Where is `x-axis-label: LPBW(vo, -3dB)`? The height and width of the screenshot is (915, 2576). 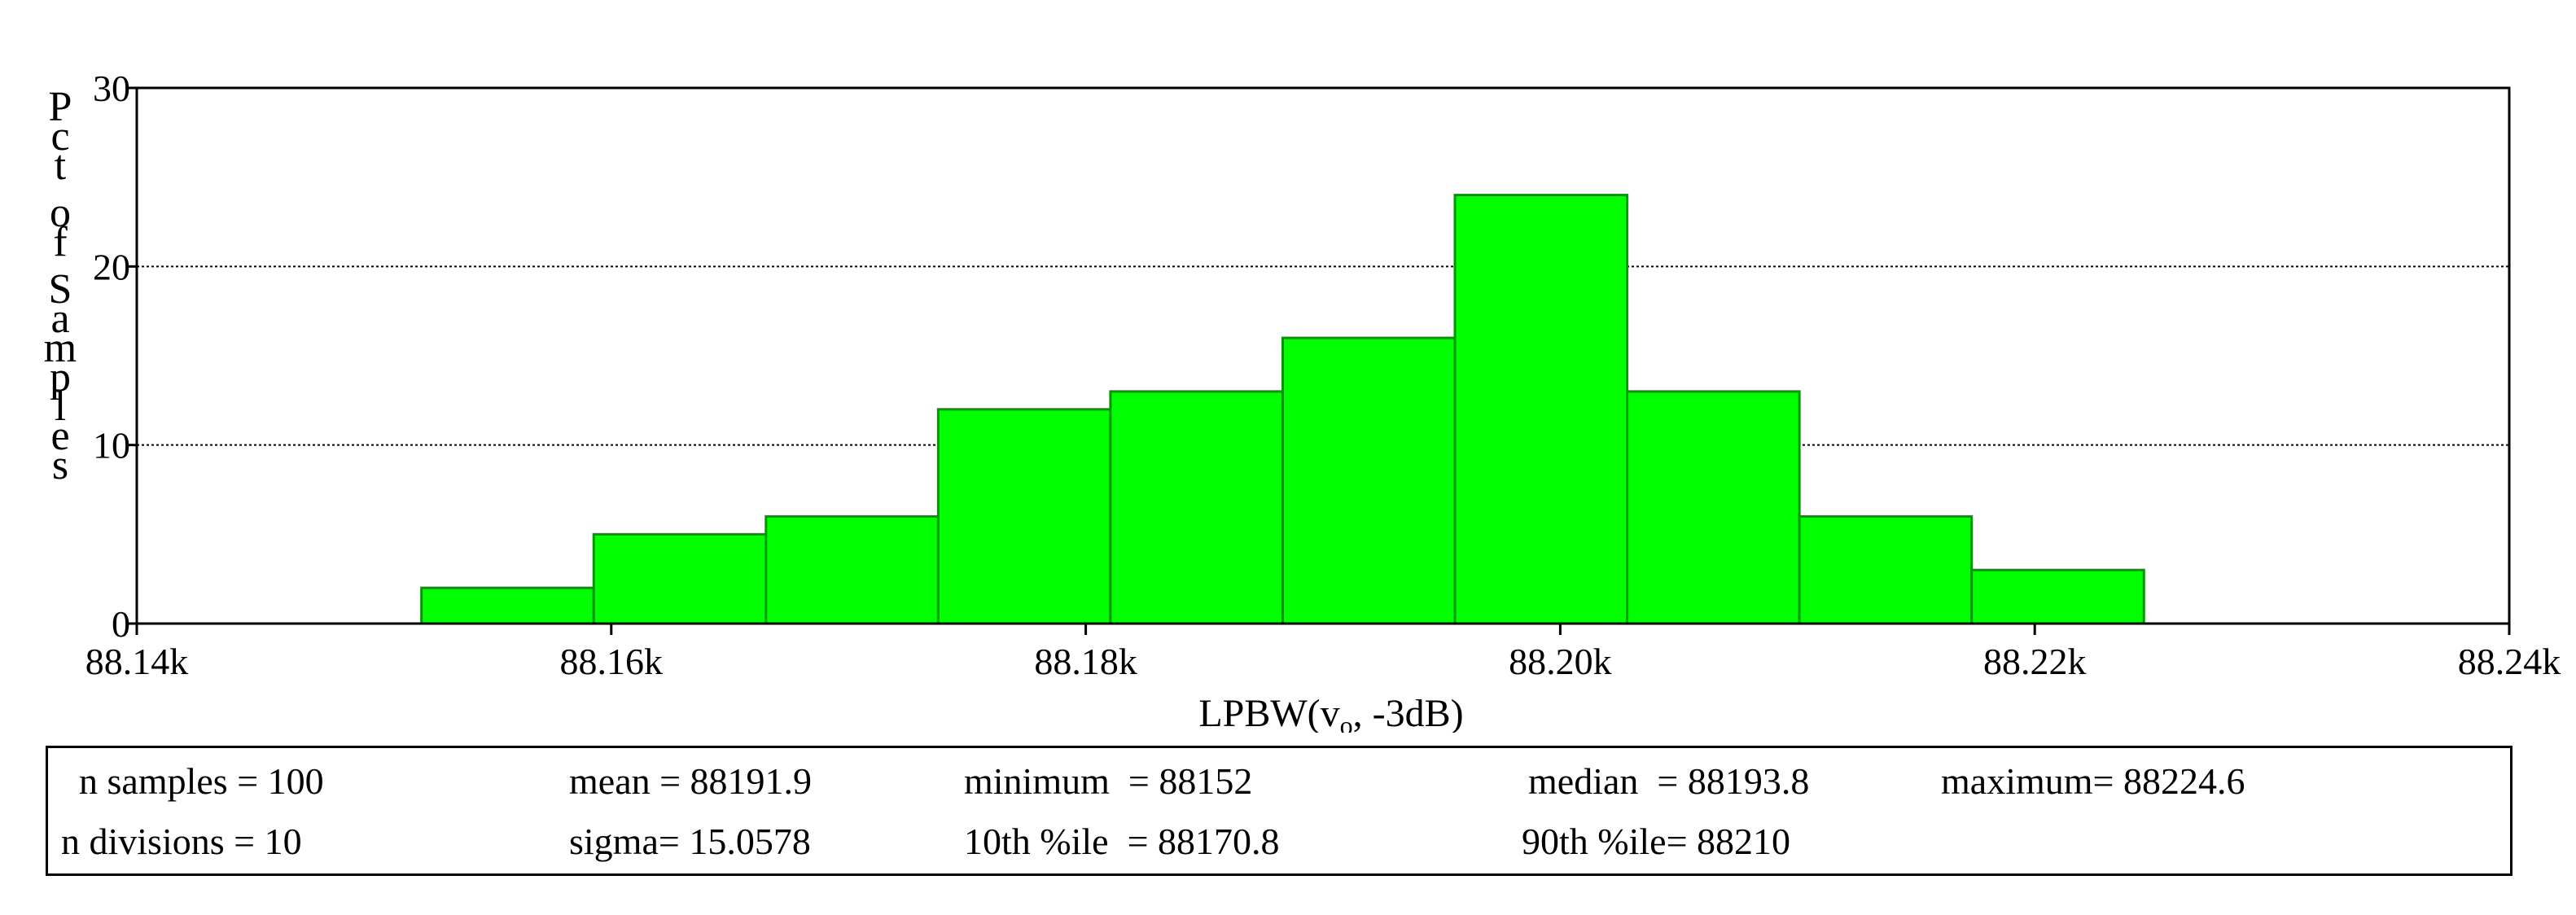 x-axis-label: LPBW(vo, -3dB) is located at coordinates (1330, 712).